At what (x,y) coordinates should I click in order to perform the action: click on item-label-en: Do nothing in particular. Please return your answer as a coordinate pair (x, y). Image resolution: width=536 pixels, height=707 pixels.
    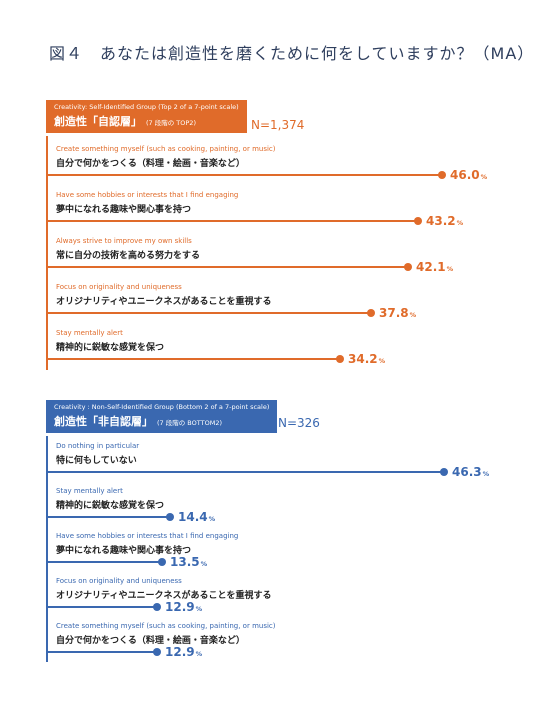
    Looking at the image, I should click on (98, 446).